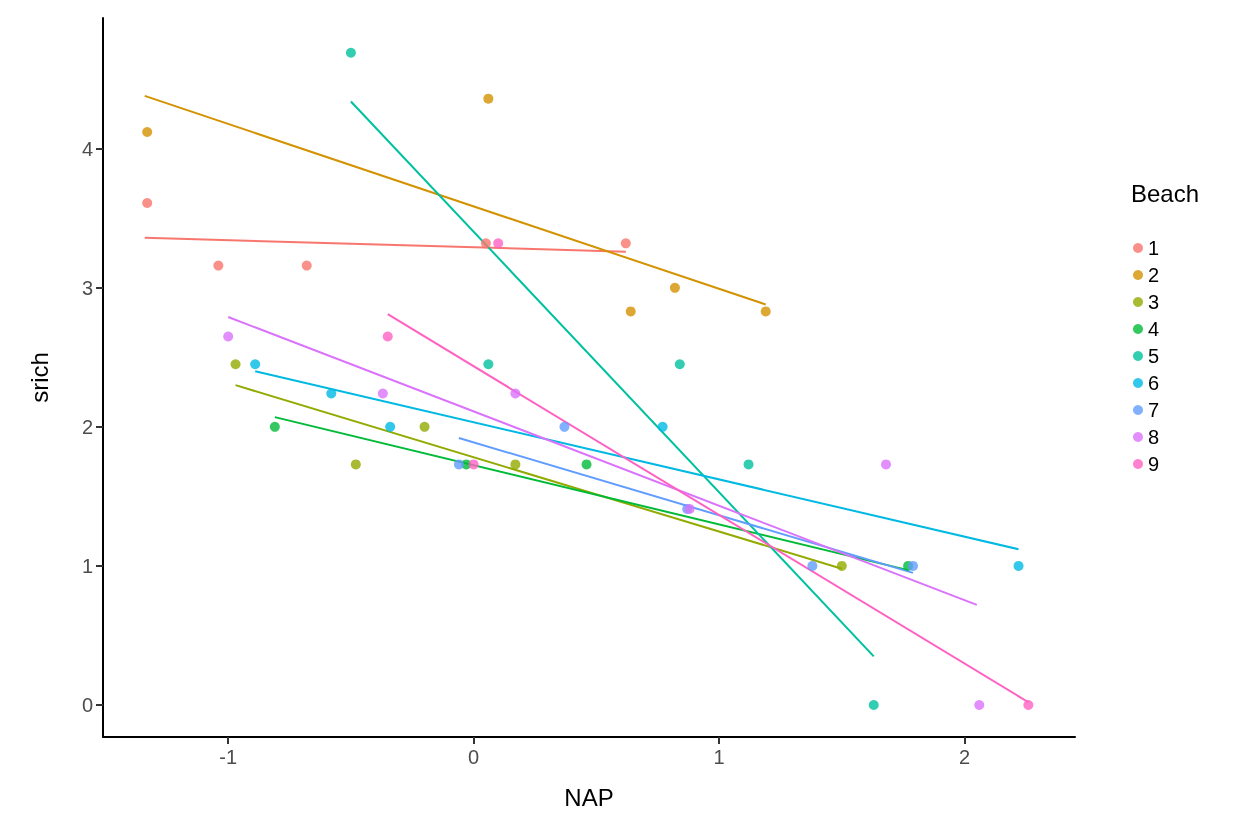 The width and height of the screenshot is (1234, 832). What do you see at coordinates (1154, 275) in the screenshot?
I see `legend-label: 2` at bounding box center [1154, 275].